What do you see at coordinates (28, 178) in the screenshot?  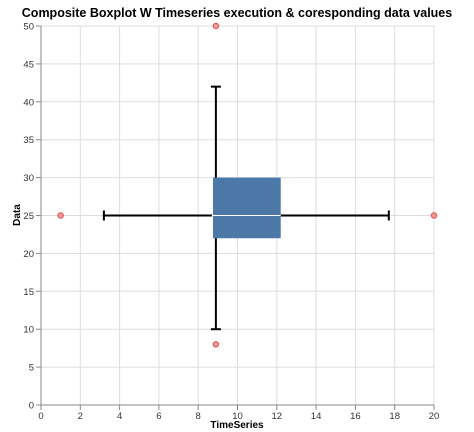 I see `y-tick-label: 30` at bounding box center [28, 178].